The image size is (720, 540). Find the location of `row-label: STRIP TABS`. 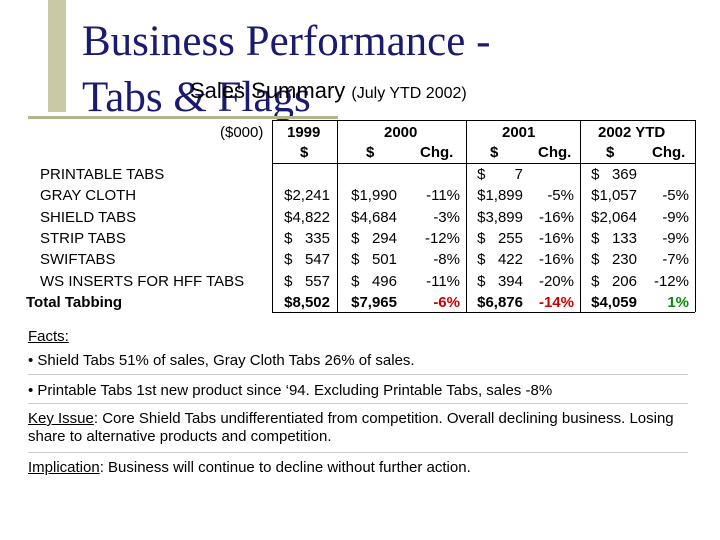

row-label: STRIP TABS is located at coordinates (83, 238).